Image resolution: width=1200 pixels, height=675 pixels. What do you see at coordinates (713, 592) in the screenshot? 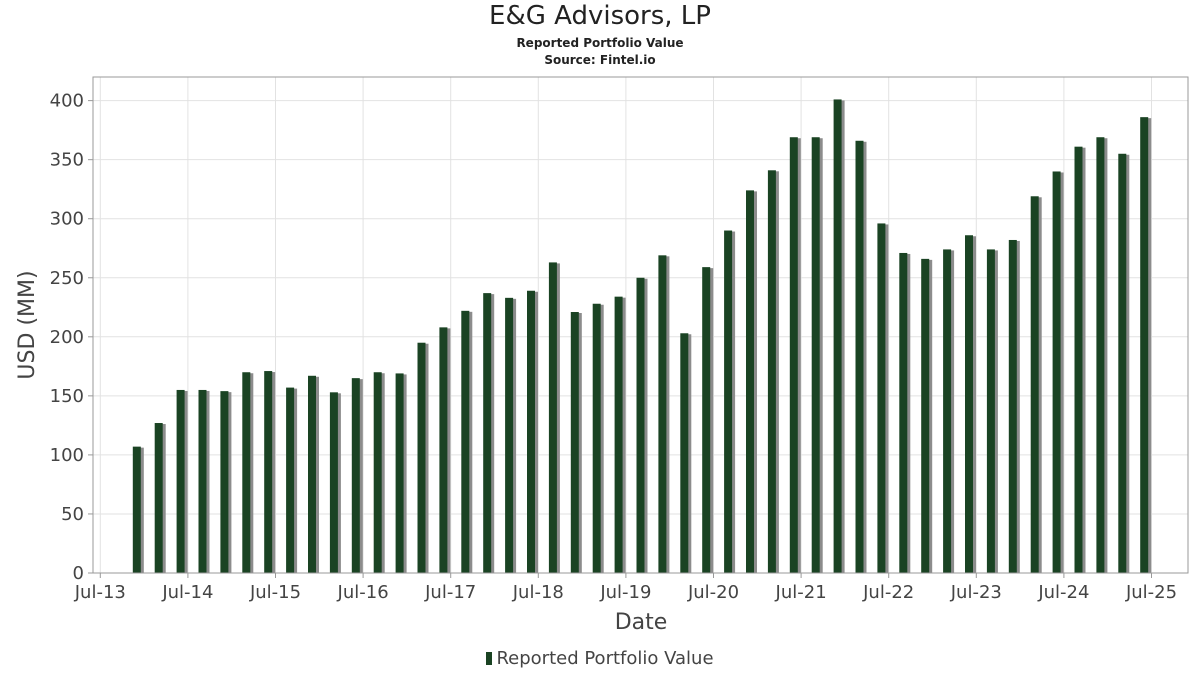
I see `x-tick-label: Jul-20` at bounding box center [713, 592].